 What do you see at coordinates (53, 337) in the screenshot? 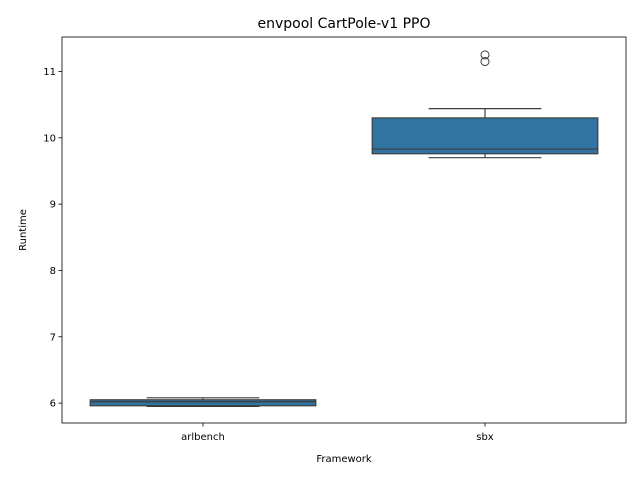
I see `y-tick-label: 7` at bounding box center [53, 337].